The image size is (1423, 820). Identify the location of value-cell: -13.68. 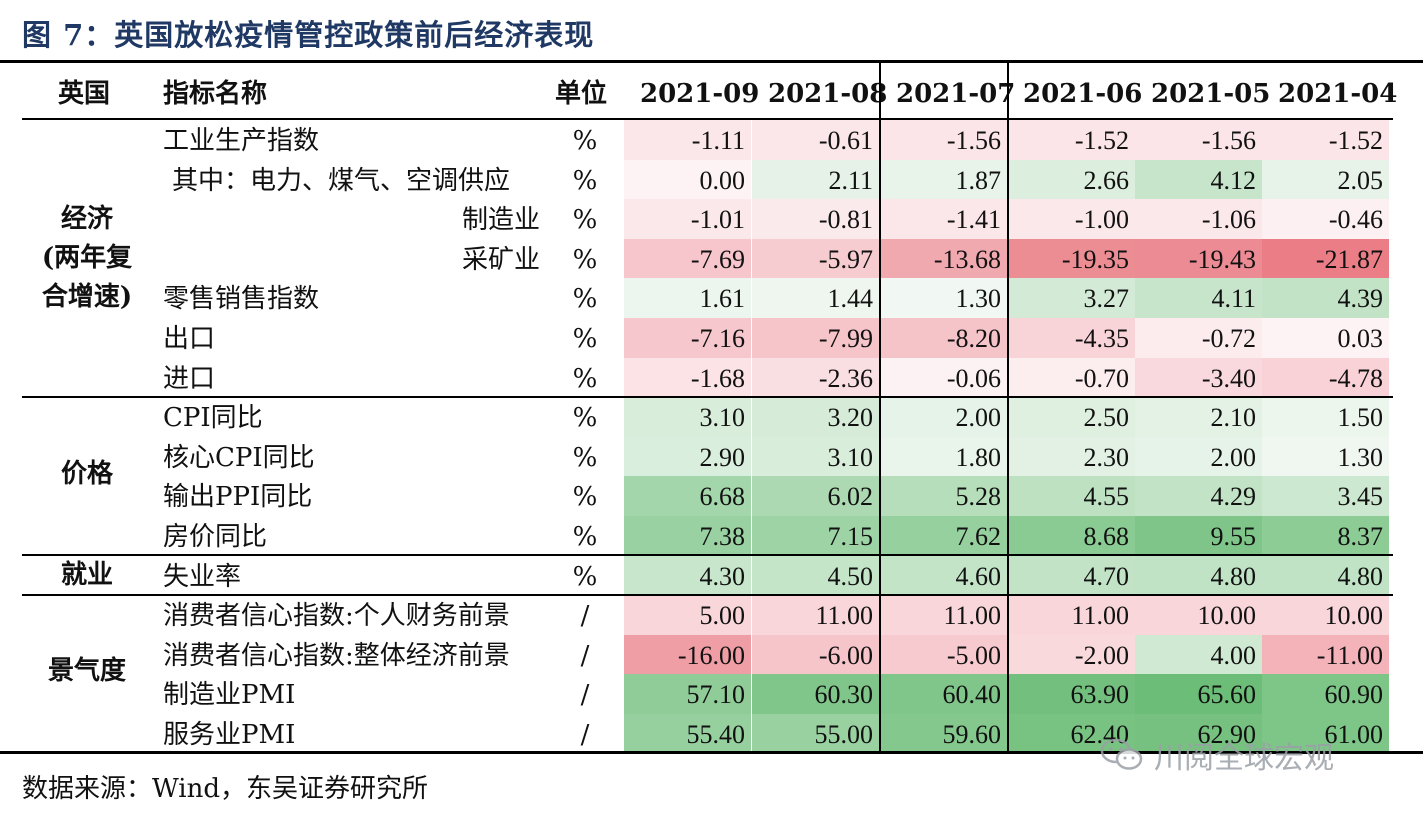
(943, 258).